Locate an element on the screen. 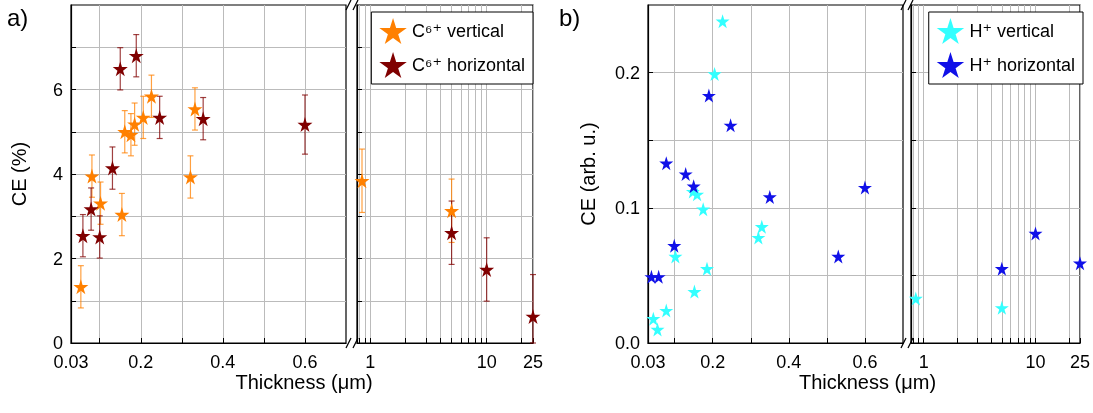 The image size is (1093, 413). y-axis-title: CE (arb. u.) is located at coordinates (588, 174).